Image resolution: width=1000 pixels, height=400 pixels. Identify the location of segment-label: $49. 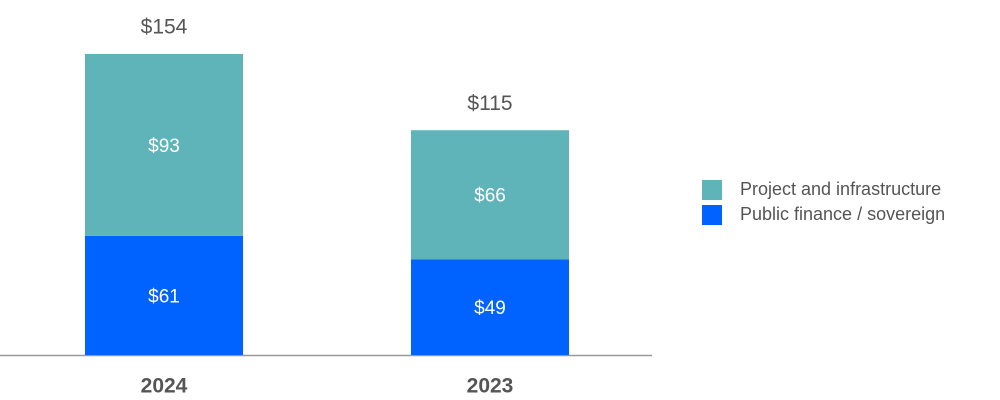
(490, 308).